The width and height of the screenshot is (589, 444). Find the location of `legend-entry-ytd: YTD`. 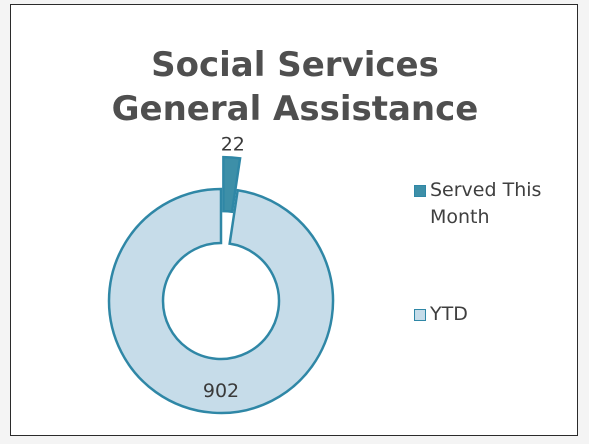

legend-entry-ytd: YTD is located at coordinates (494, 314).